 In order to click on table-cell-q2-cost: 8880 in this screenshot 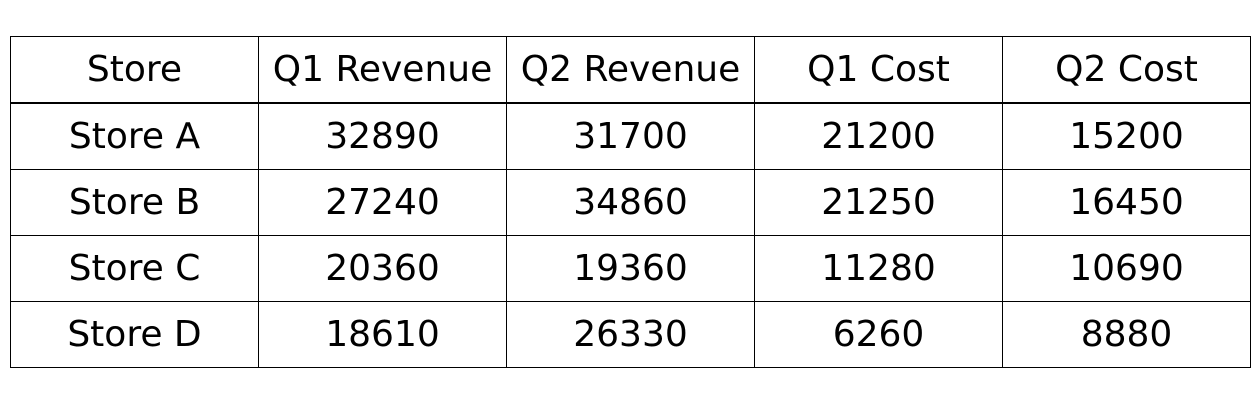, I will do `click(1126, 334)`.